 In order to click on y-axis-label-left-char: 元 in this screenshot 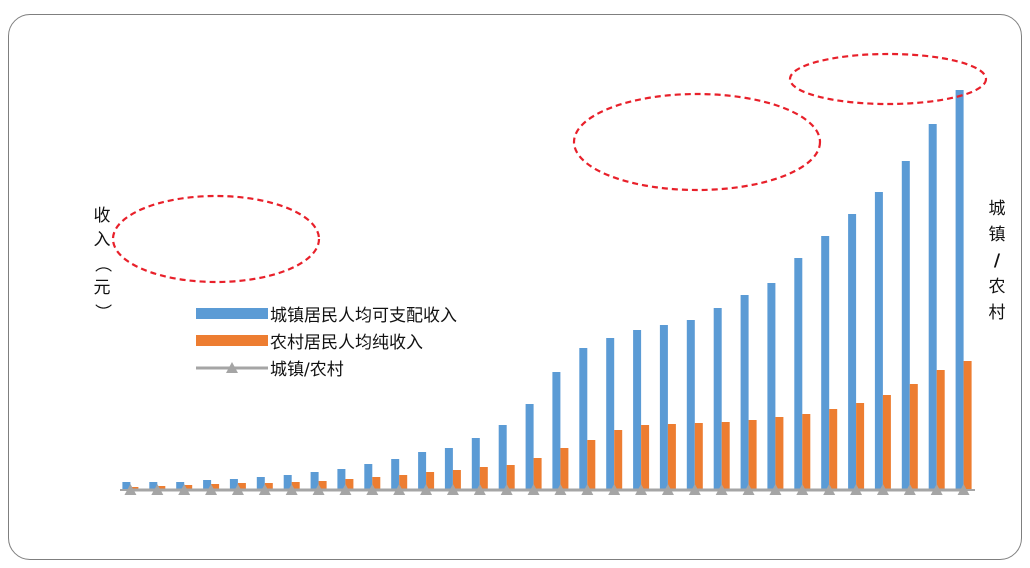, I will do `click(102, 288)`.